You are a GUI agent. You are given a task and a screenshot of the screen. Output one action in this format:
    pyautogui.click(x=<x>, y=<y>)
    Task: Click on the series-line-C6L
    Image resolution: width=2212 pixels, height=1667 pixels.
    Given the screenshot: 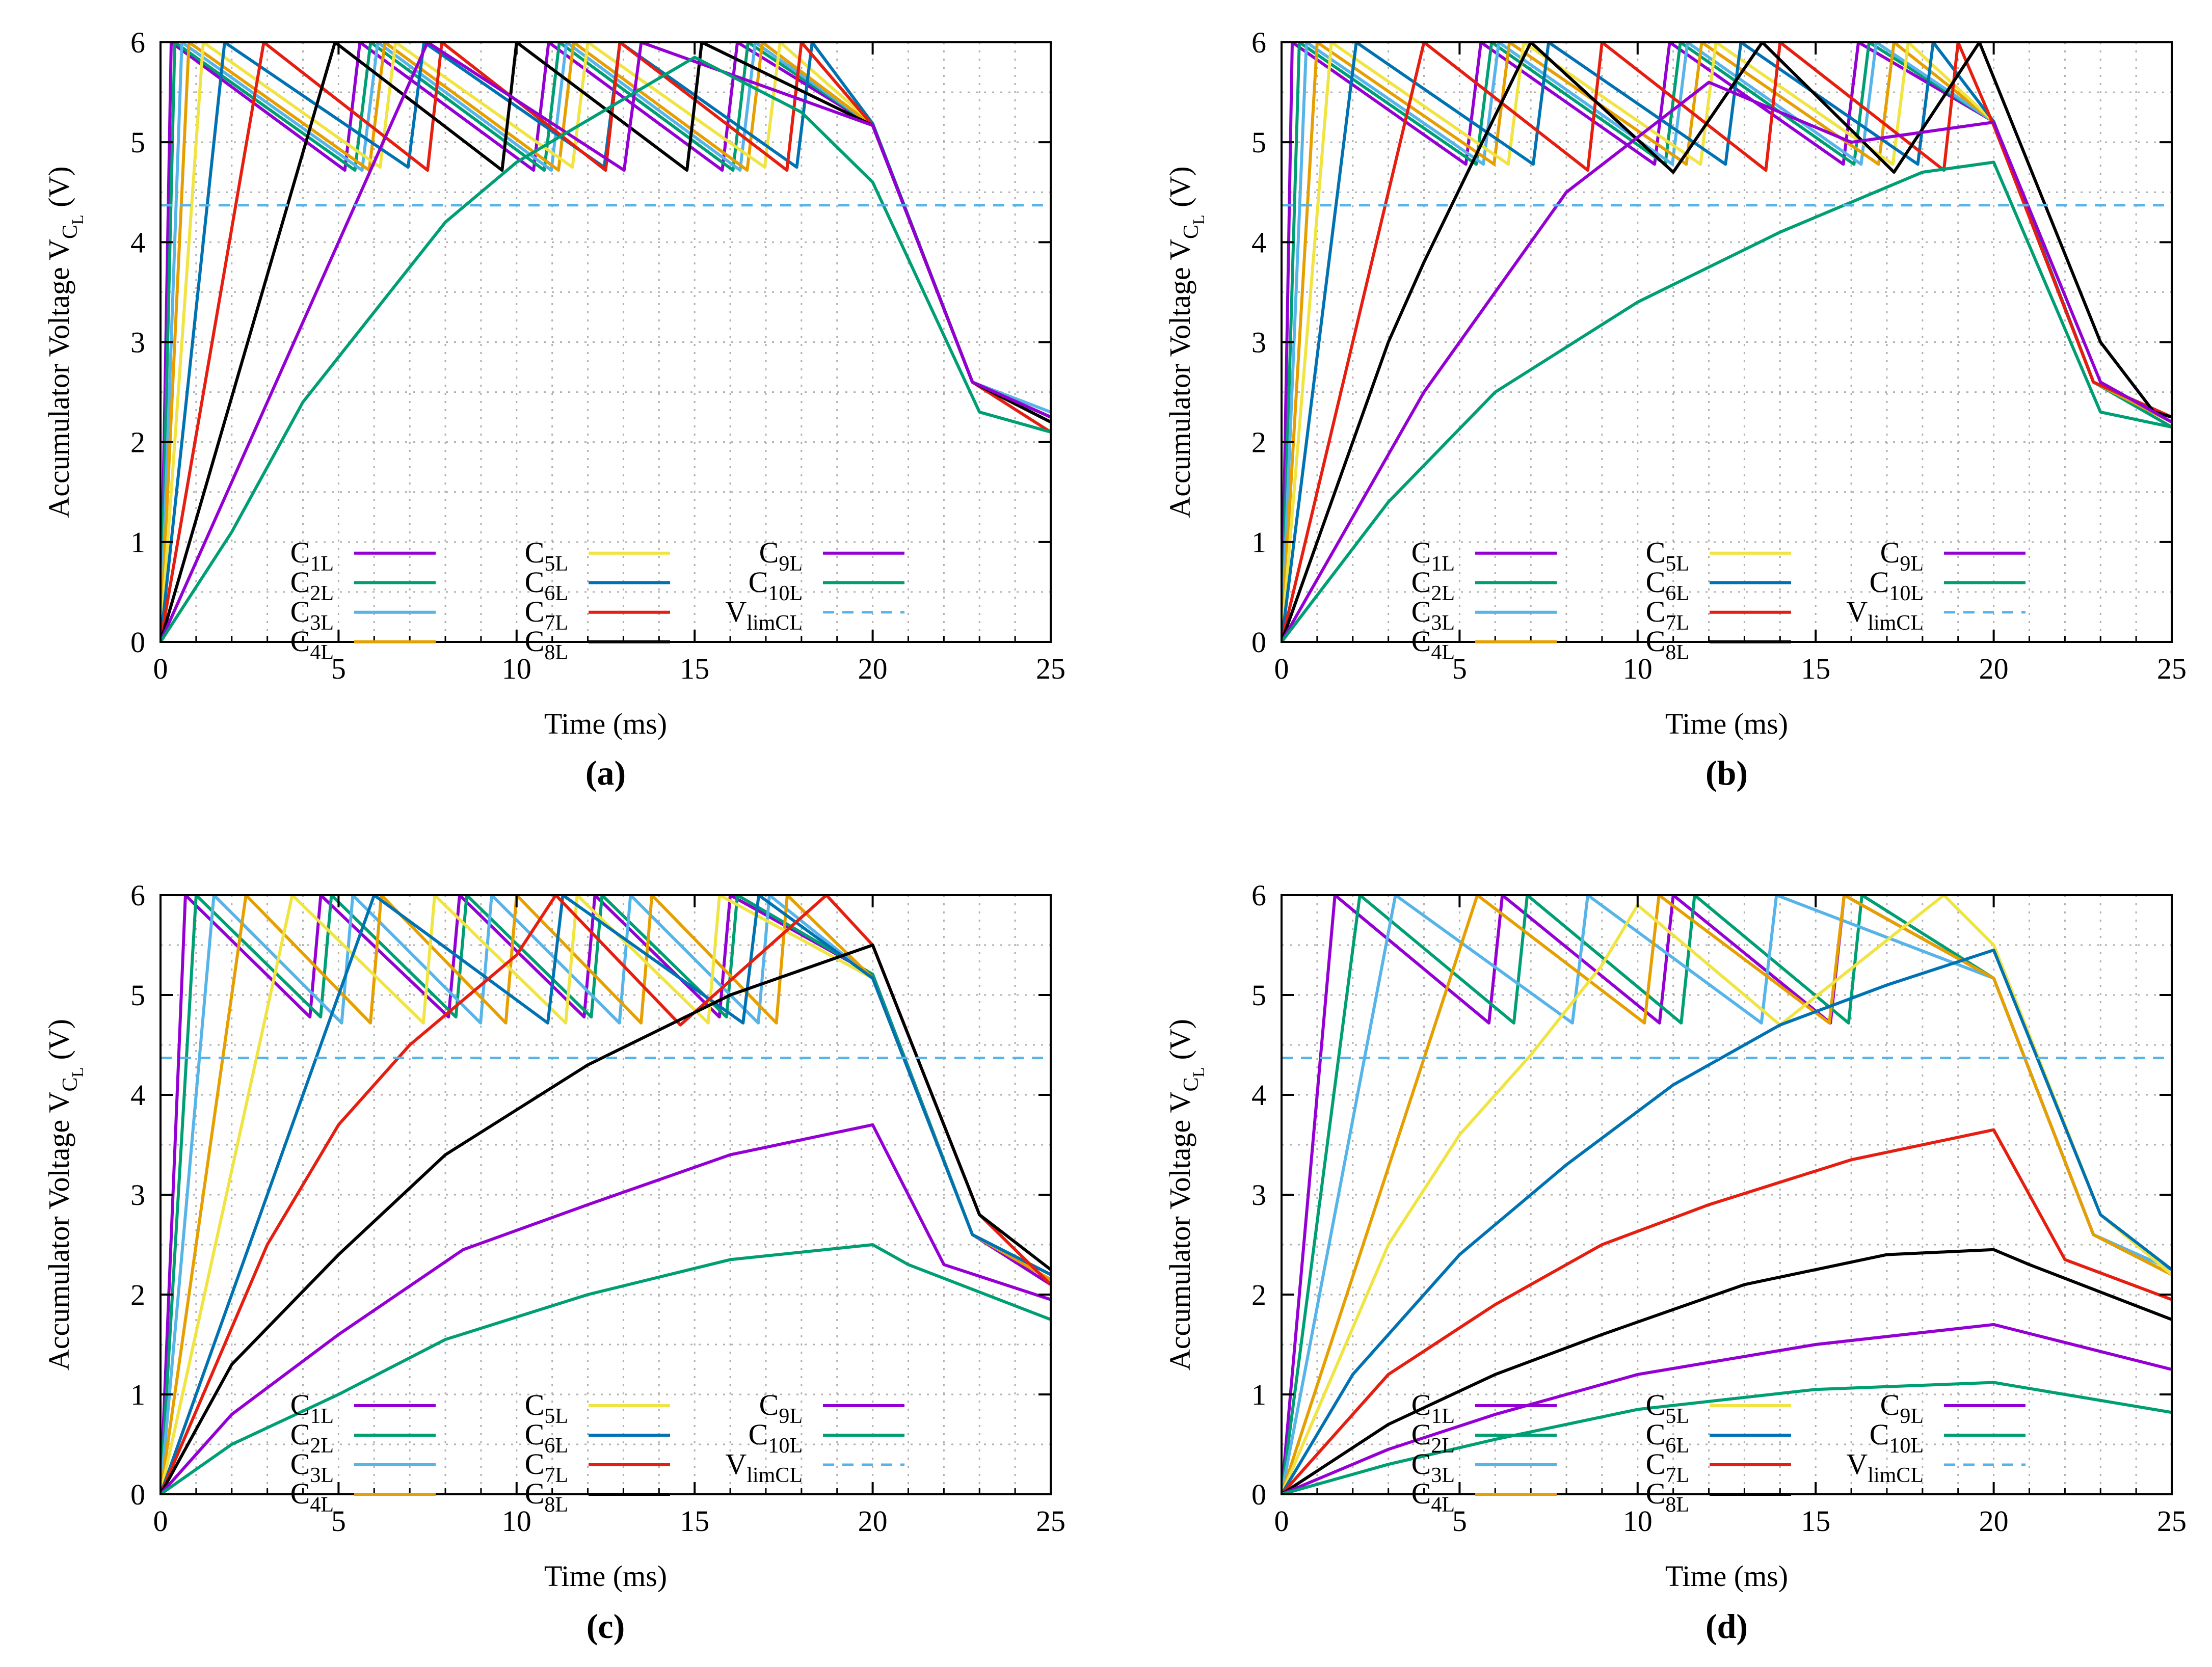 What is the action you would take?
    pyautogui.click(x=1727, y=1221)
    